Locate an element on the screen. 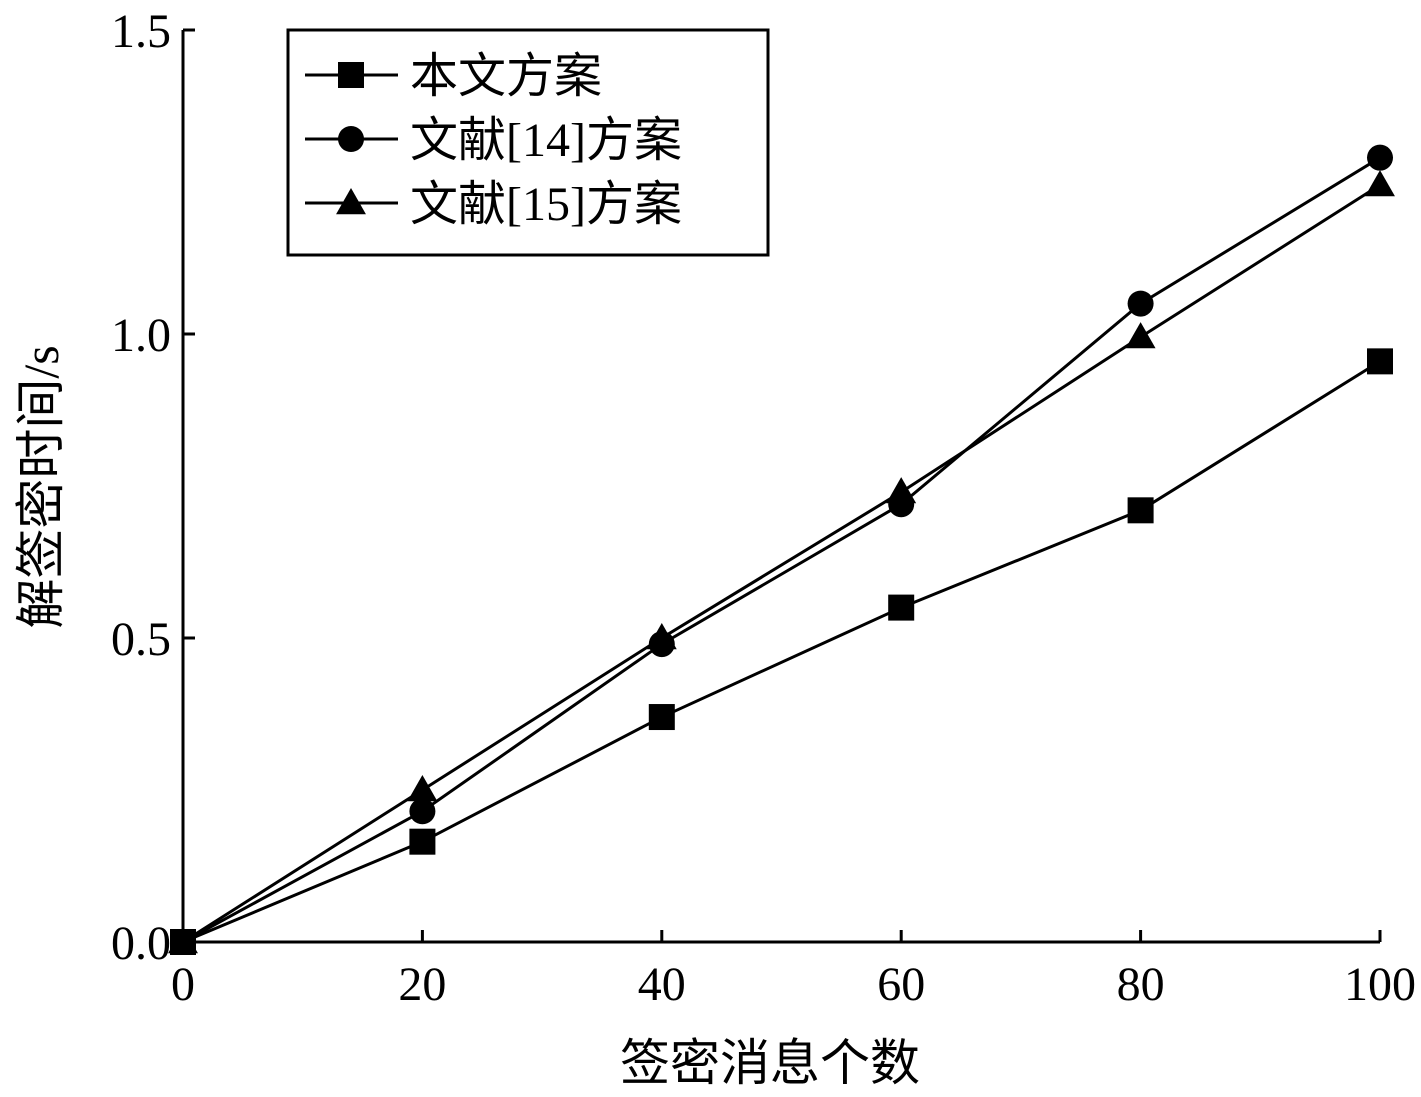 Image resolution: width=1421 pixels, height=1097 pixels. legend-item: 文献[15]方案 is located at coordinates (493, 204).